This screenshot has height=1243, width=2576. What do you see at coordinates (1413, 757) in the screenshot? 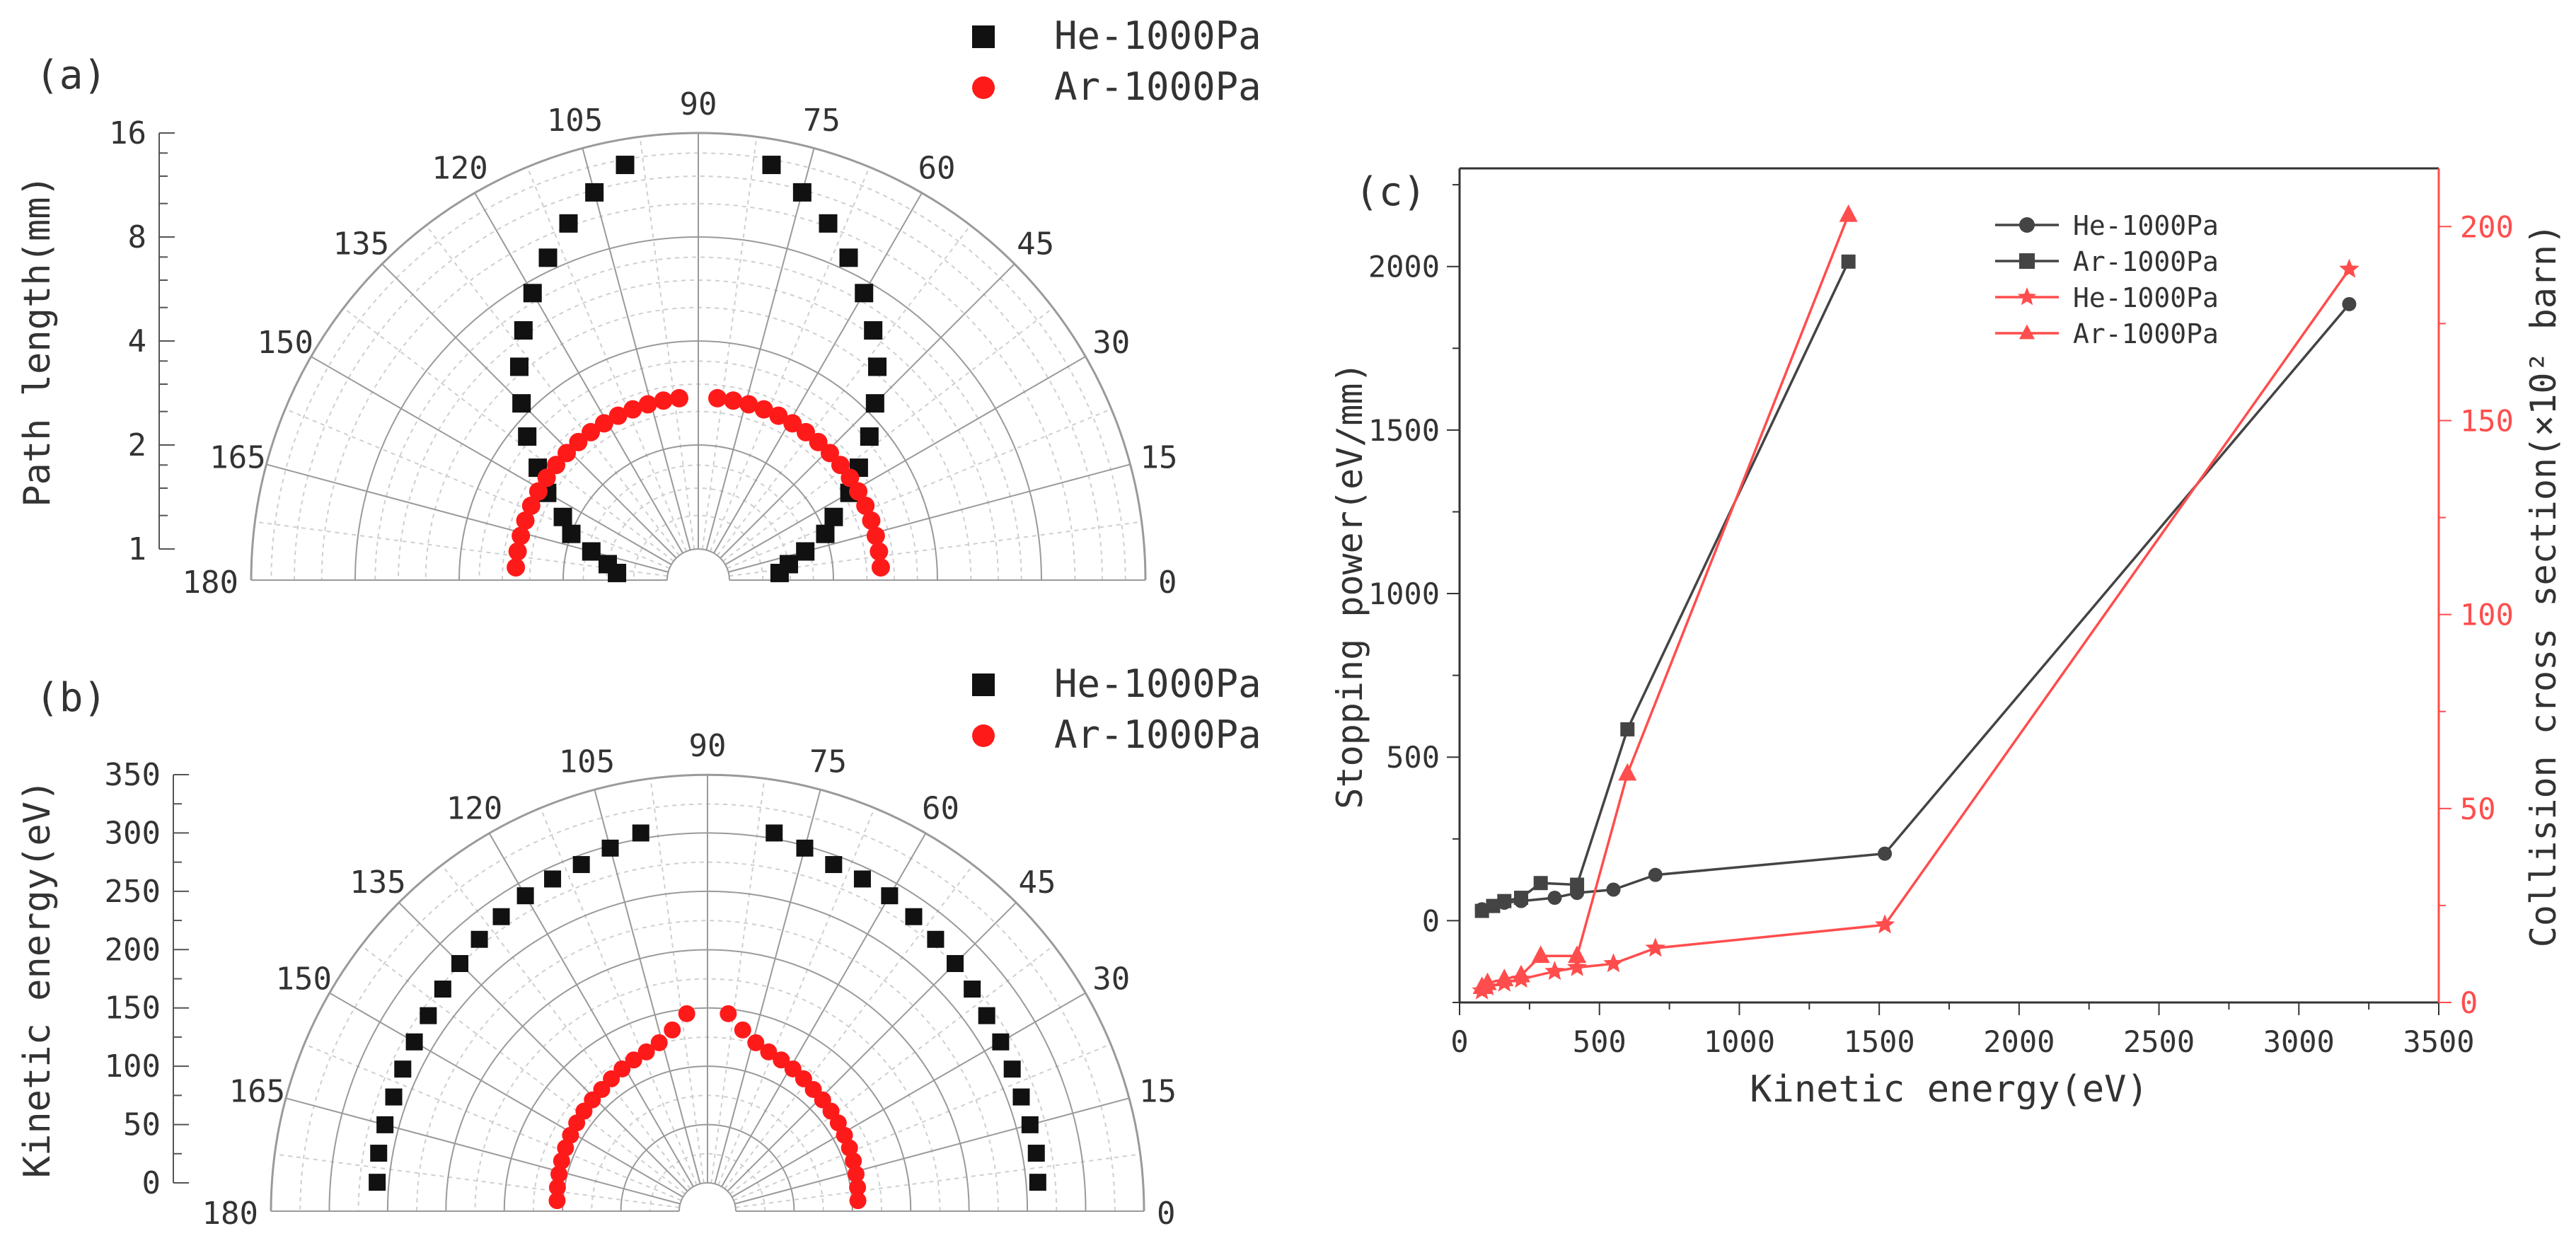
I see `y-tick-label: 500` at bounding box center [1413, 757].